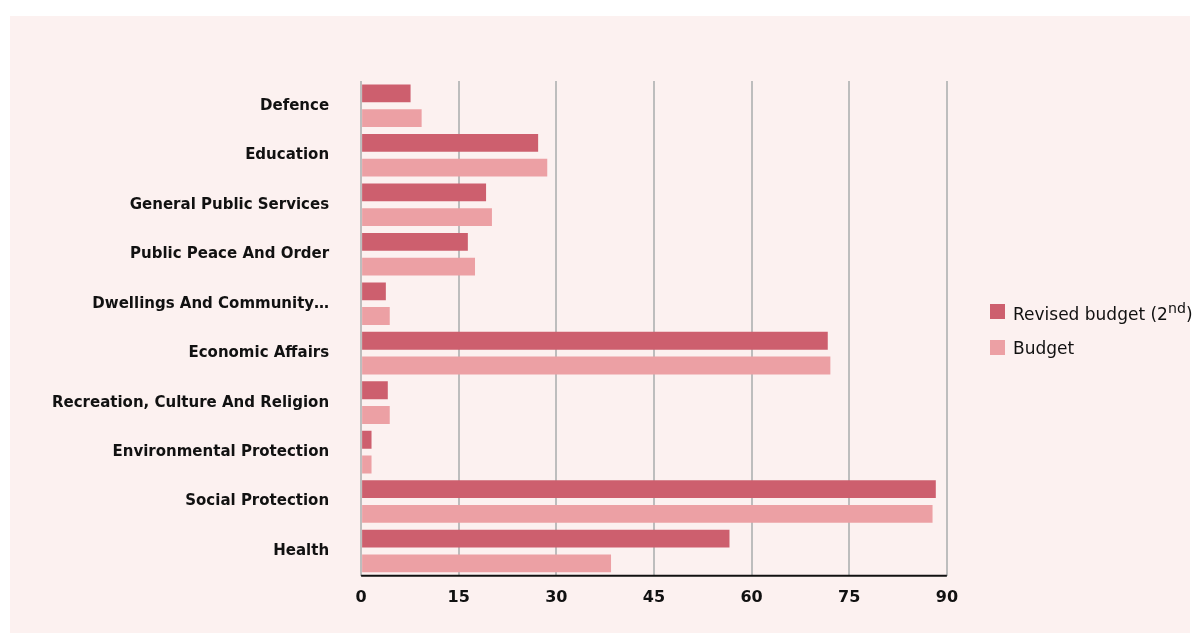  I want to click on x-tick-label: 45, so click(654, 596).